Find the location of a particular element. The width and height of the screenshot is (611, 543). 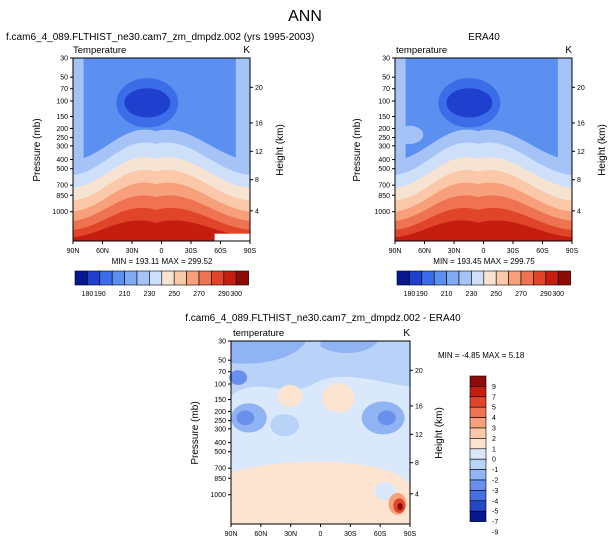

panel-title: ERA40 is located at coordinates (484, 37).